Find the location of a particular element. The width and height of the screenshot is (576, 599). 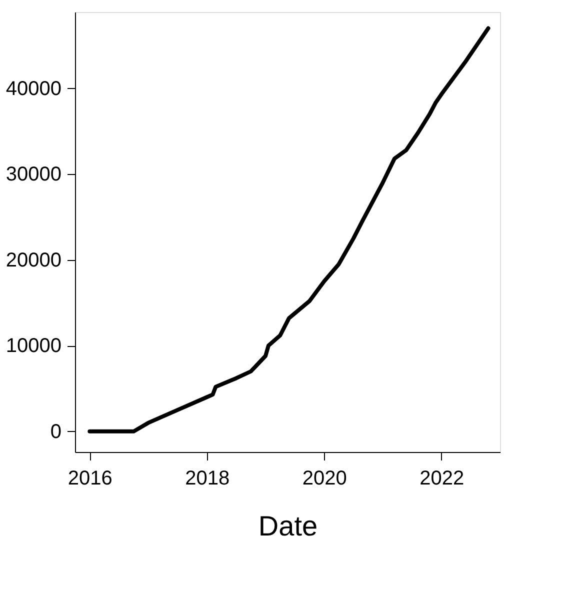

x-axis-title: Date is located at coordinates (288, 526).